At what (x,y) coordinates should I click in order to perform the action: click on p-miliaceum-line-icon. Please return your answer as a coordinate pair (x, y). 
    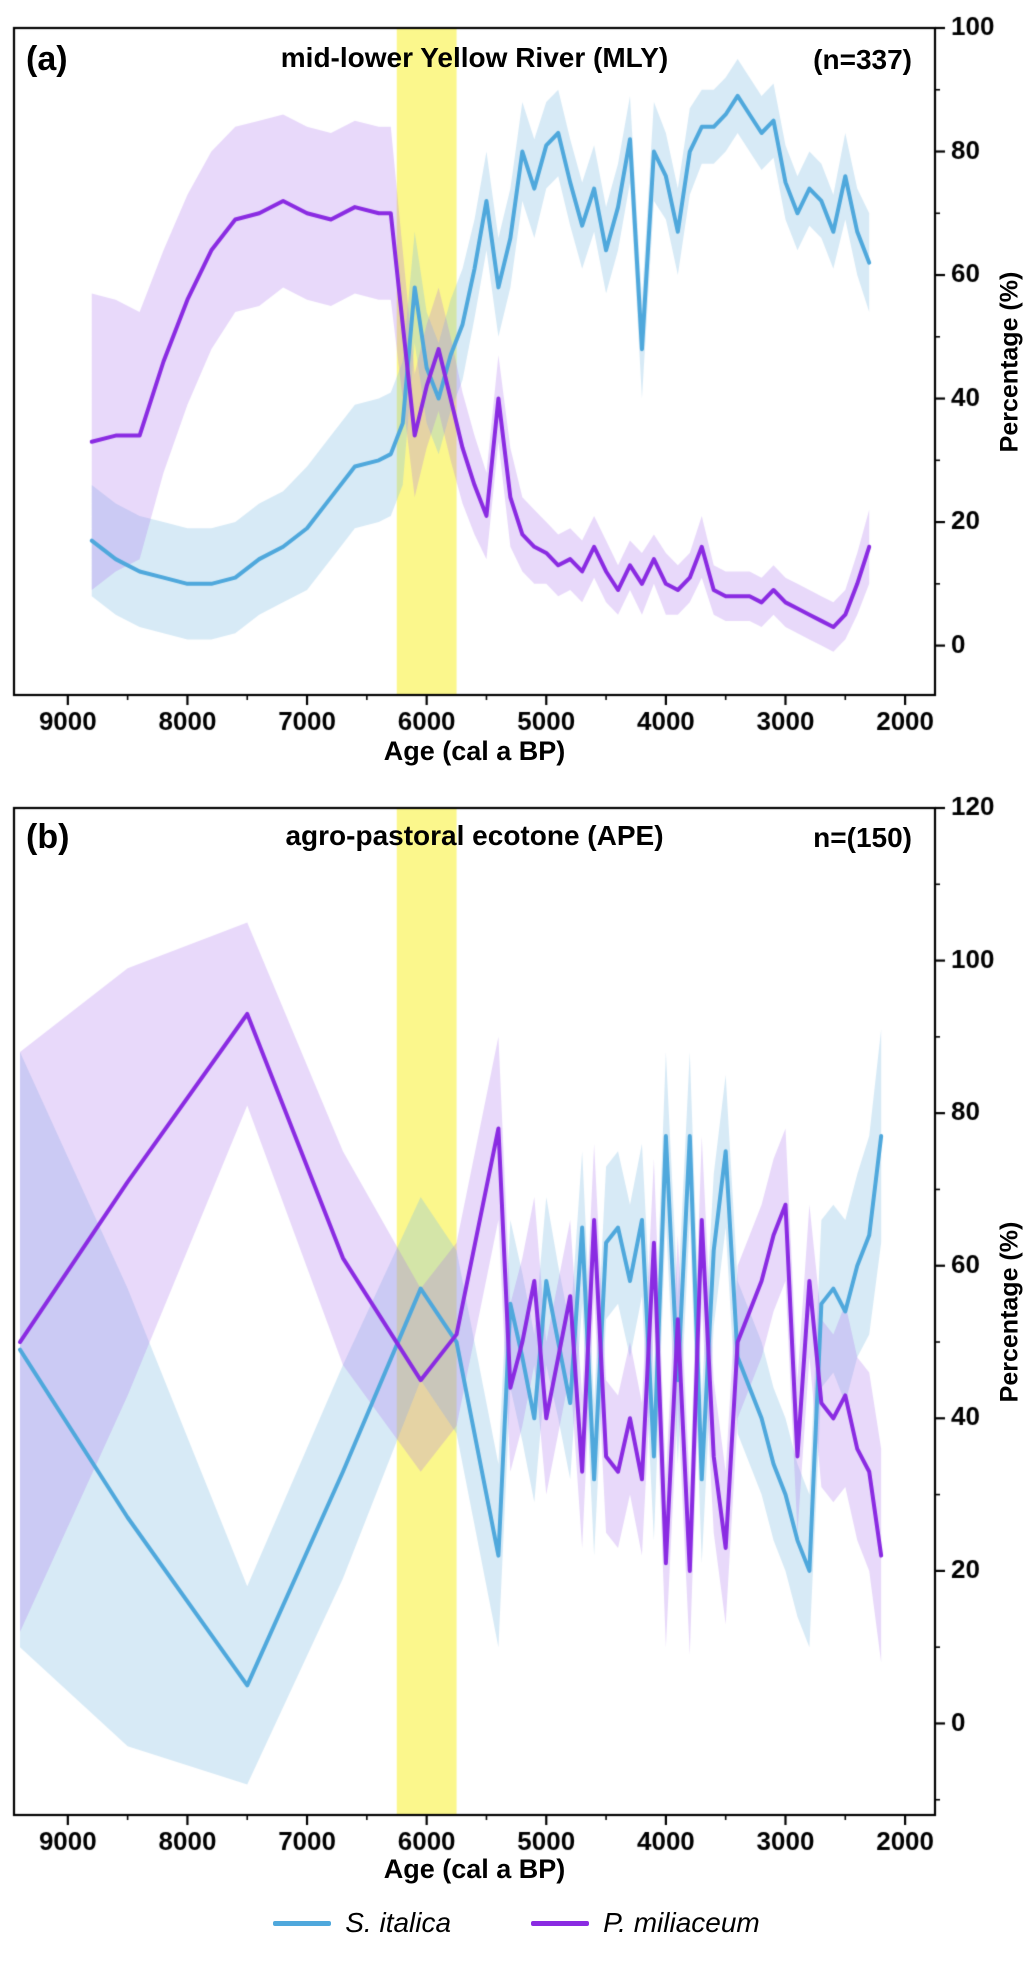
    Looking at the image, I should click on (560, 1923).